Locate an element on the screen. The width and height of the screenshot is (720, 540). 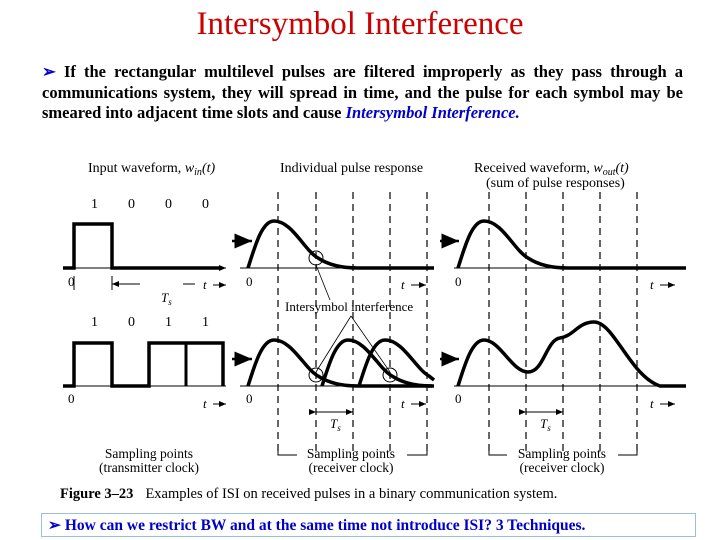
sampling-brackets is located at coordinates (457, 451).